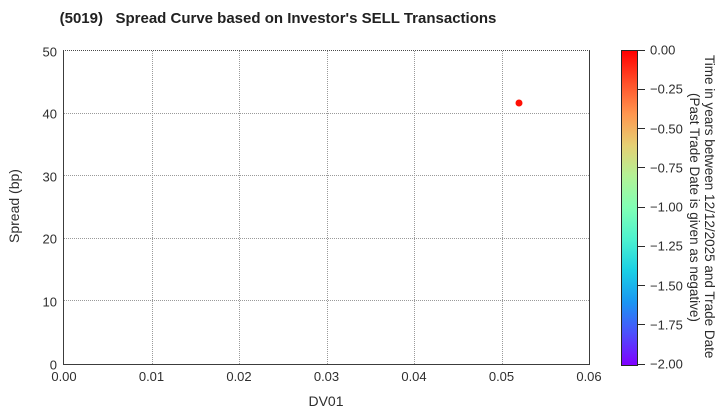  Describe the element at coordinates (666, 246) in the screenshot. I see `colorbar-tick-label: −1.25` at that location.